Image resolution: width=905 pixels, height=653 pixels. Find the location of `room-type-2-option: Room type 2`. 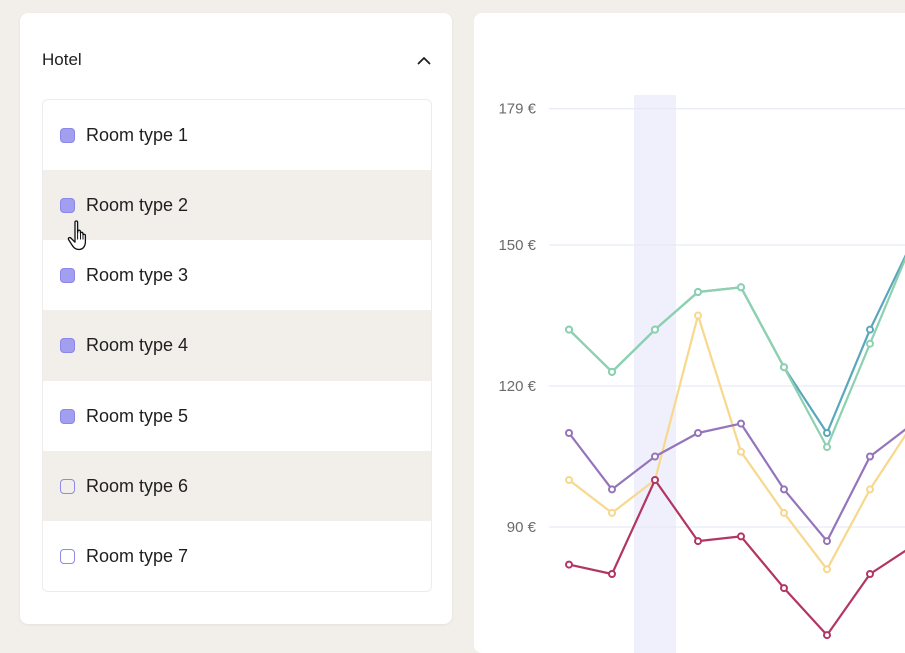

room-type-2-option: Room type 2 is located at coordinates (237, 205).